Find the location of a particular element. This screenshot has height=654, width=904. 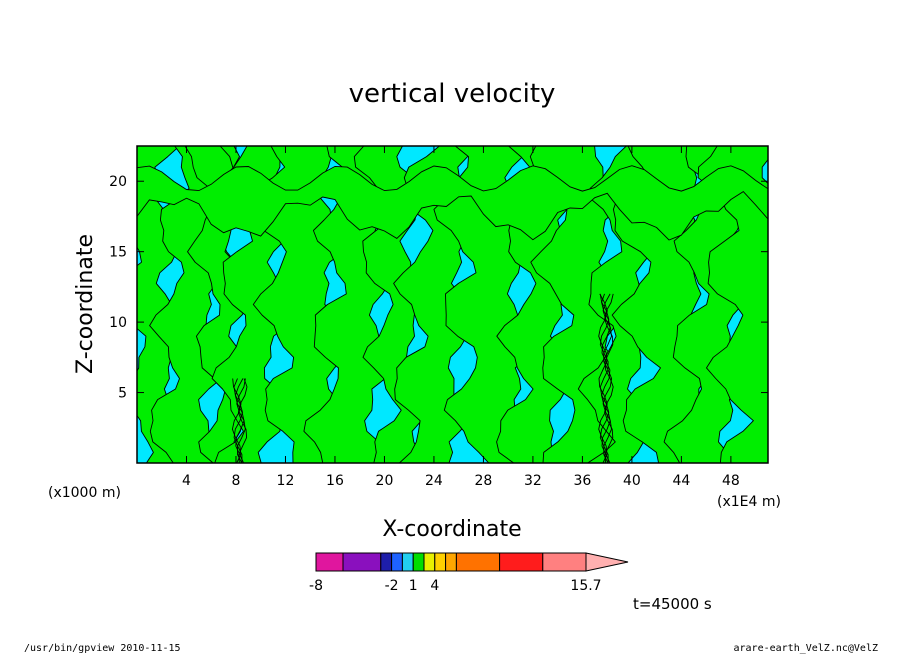

colorbar-label: -8 is located at coordinates (316, 586).